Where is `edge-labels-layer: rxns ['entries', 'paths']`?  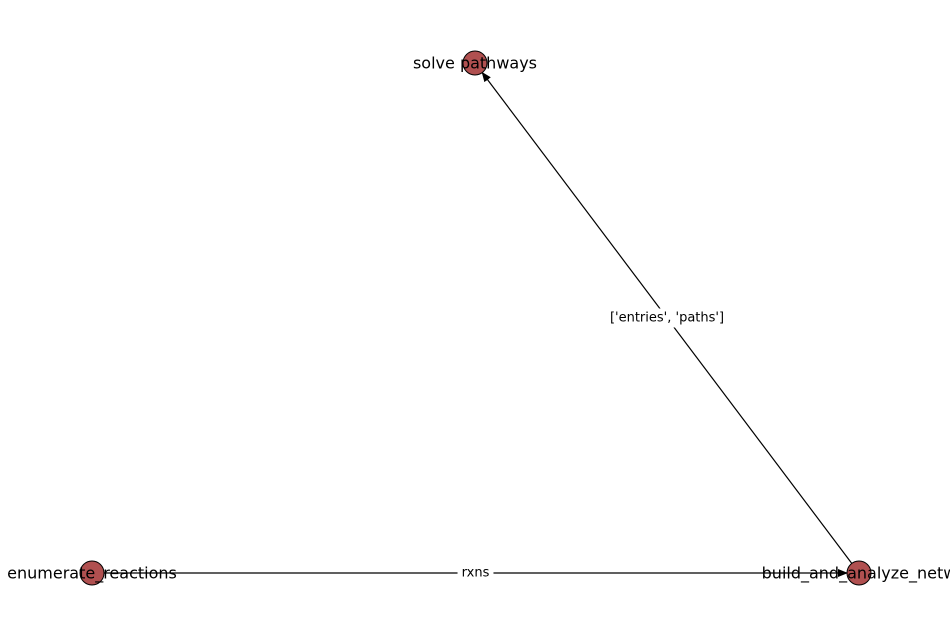 edge-labels-layer: rxns ['entries', 'paths'] is located at coordinates (593, 445).